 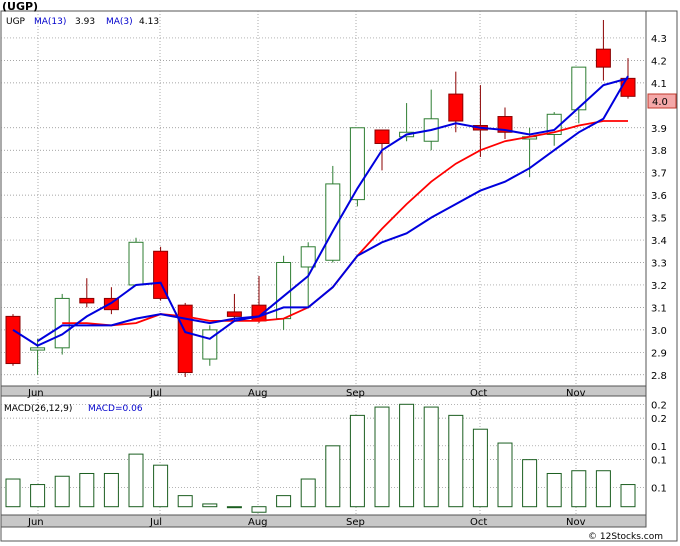 I want to click on watermark: © 12Stocks.com, so click(x=625, y=537).